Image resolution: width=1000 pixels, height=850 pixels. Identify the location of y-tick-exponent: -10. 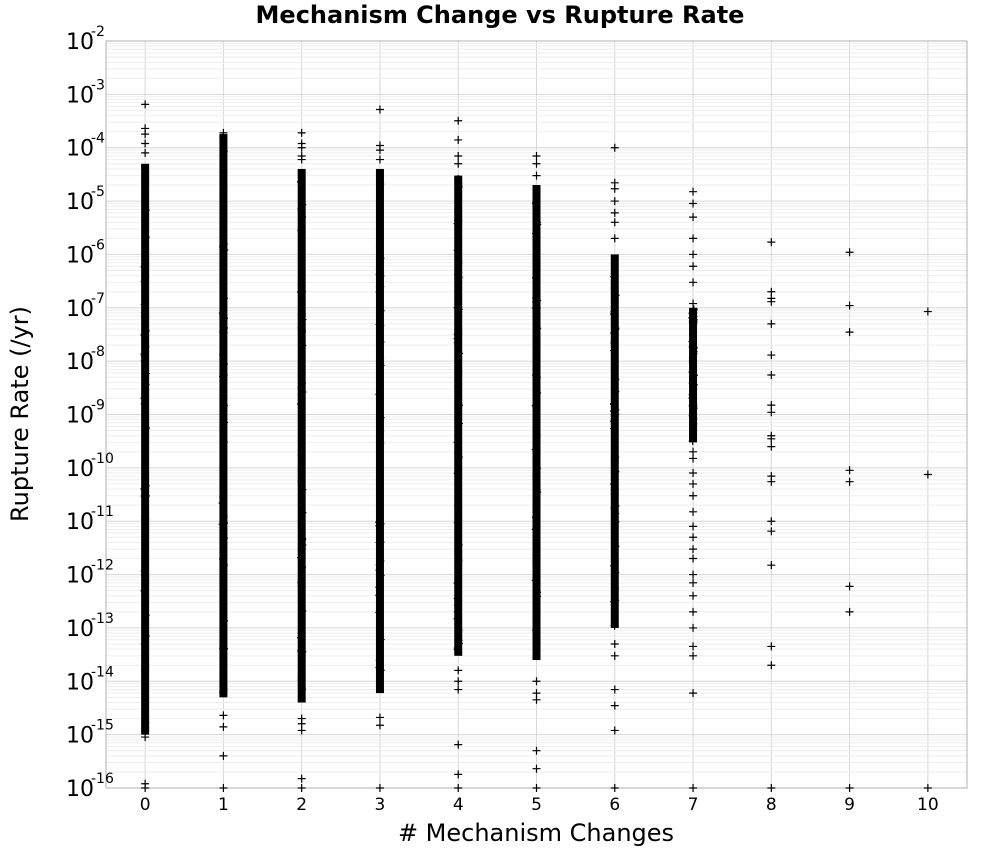
(102, 459).